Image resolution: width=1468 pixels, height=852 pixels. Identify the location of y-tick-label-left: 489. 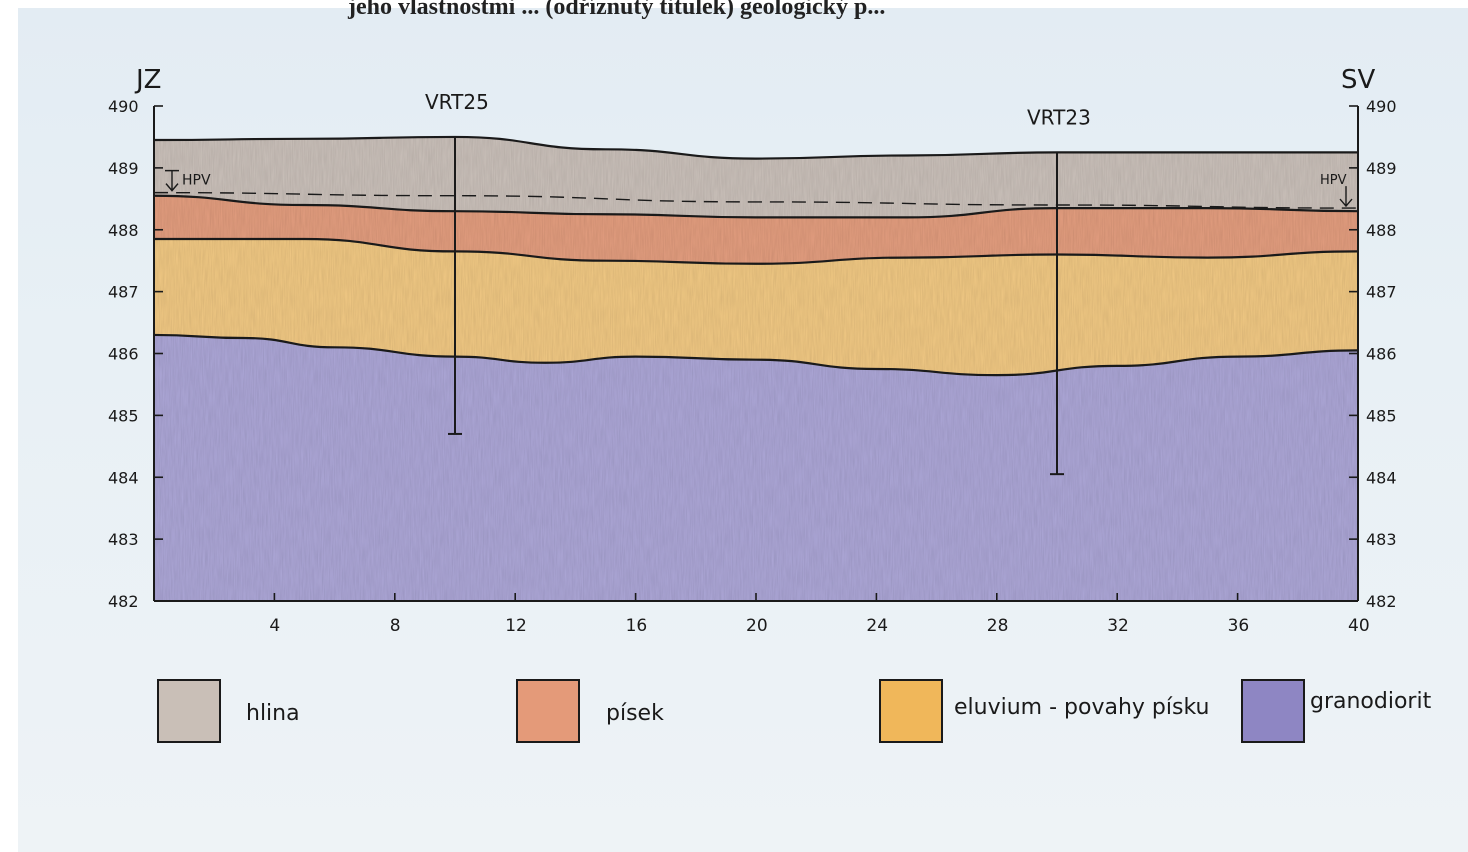
(123, 168).